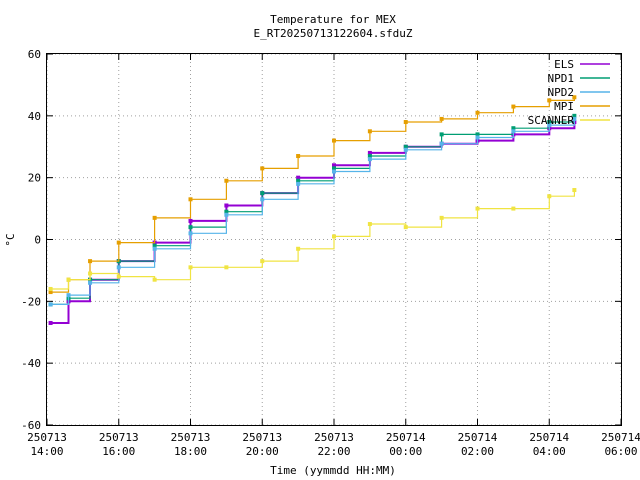 Image resolution: width=640 pixels, height=480 pixels. I want to click on legend-label-scanner: SCANNER, so click(551, 120).